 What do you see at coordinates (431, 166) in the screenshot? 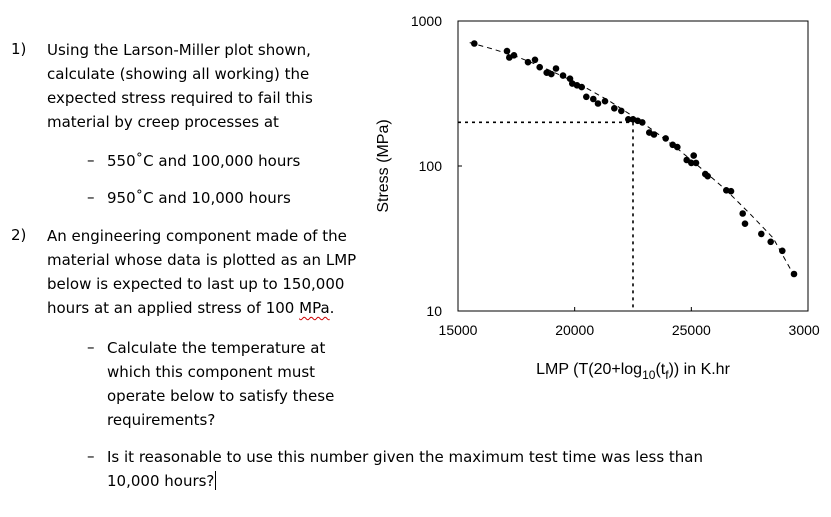
I see `y-tick-label: 100` at bounding box center [431, 166].